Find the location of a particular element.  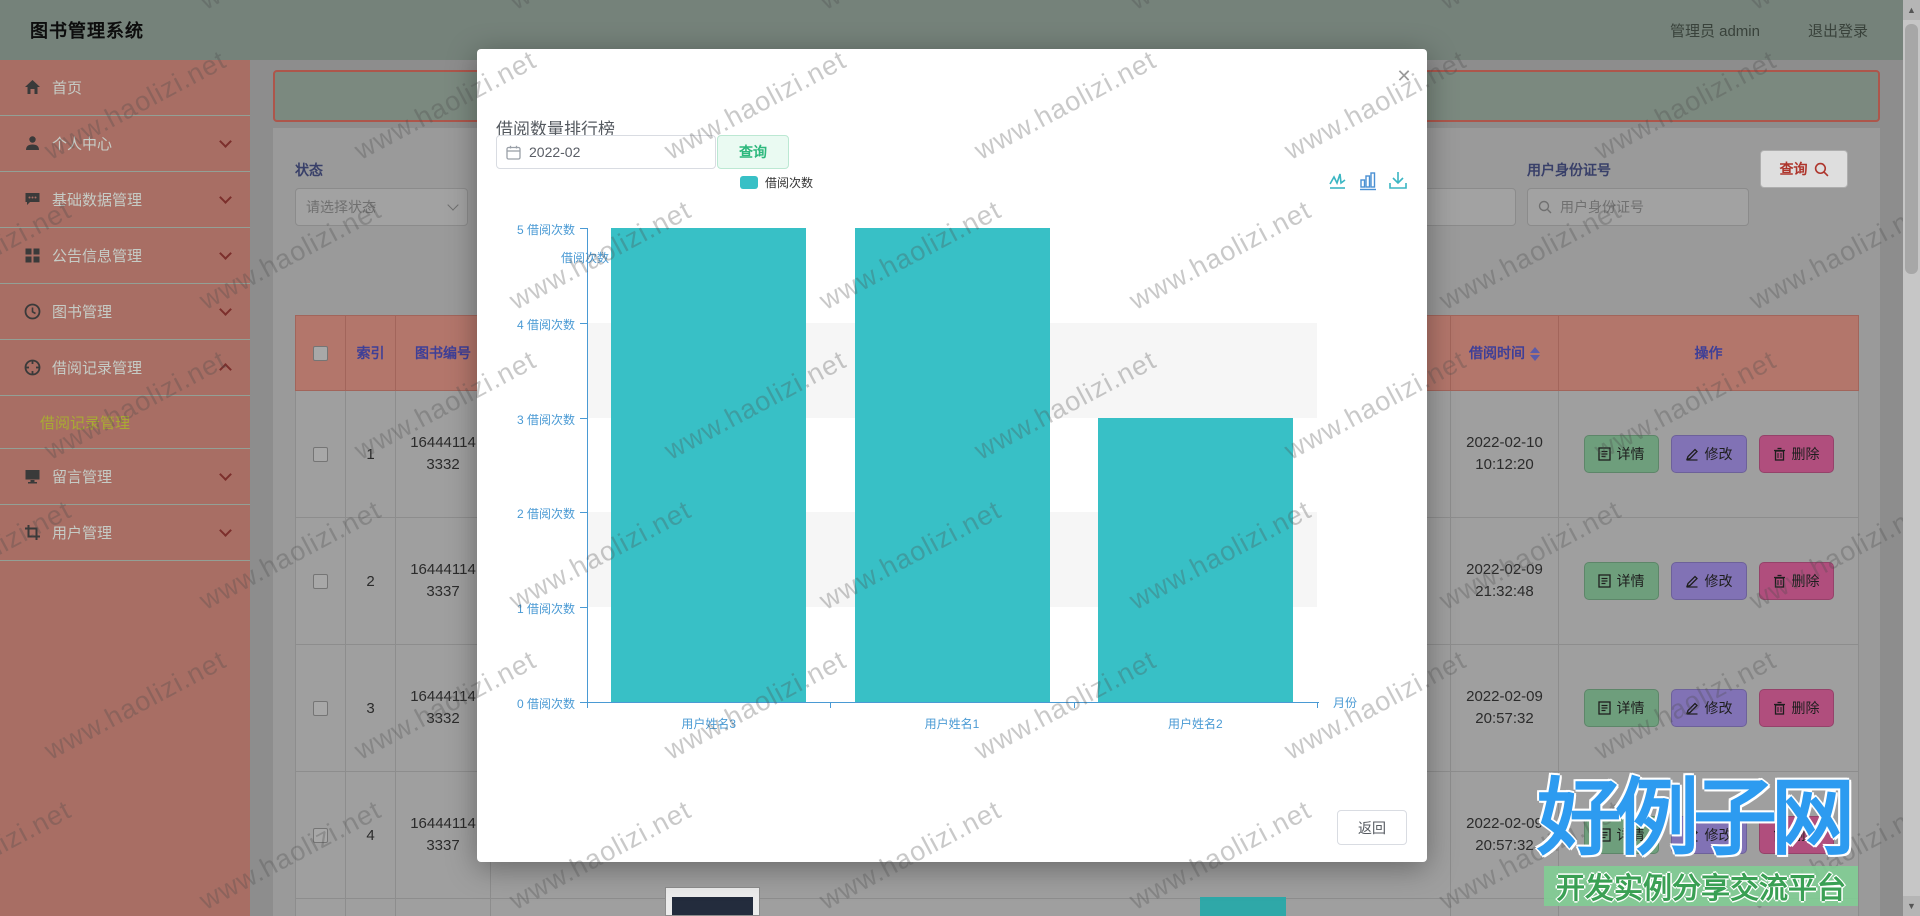

row-index: 2 is located at coordinates (370, 581).